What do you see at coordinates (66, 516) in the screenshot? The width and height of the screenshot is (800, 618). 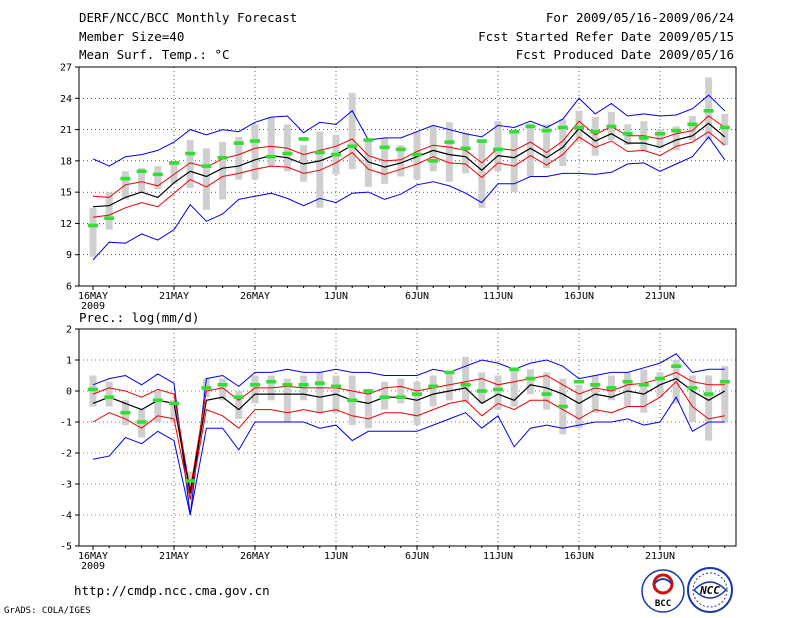 I see `y-tick-label: -4` at bounding box center [66, 516].